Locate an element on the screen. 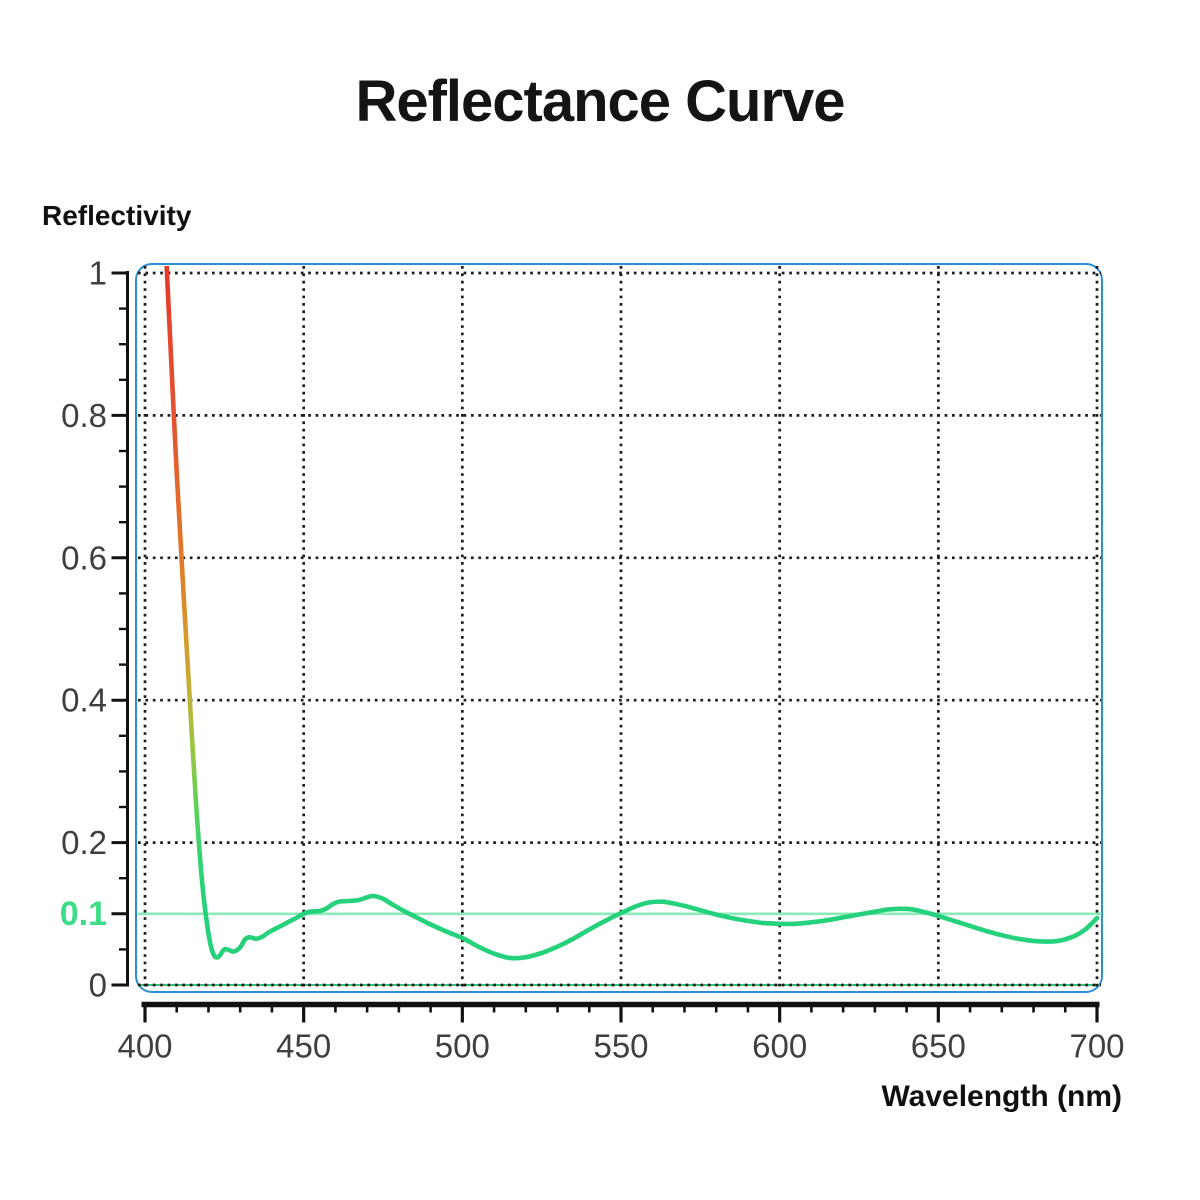  y-tick-label-0: 0 is located at coordinates (98, 985).